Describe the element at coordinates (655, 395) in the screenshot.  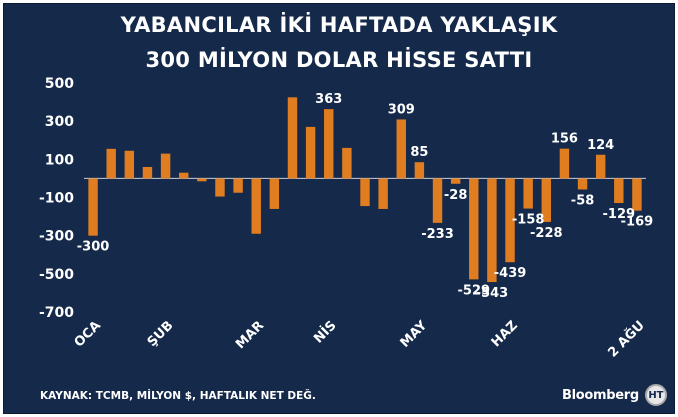
I see `seal-icon: HT` at that location.